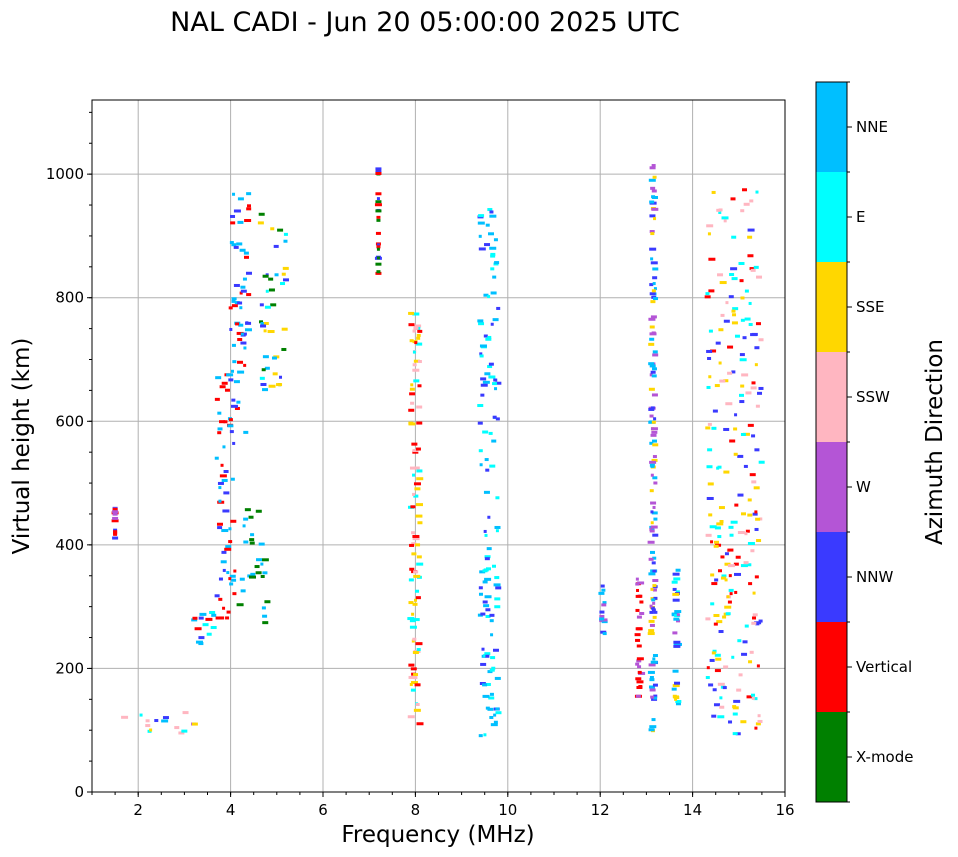 The width and height of the screenshot is (958, 857). Describe the element at coordinates (69, 545) in the screenshot. I see `y-tick-label: 400` at that location.